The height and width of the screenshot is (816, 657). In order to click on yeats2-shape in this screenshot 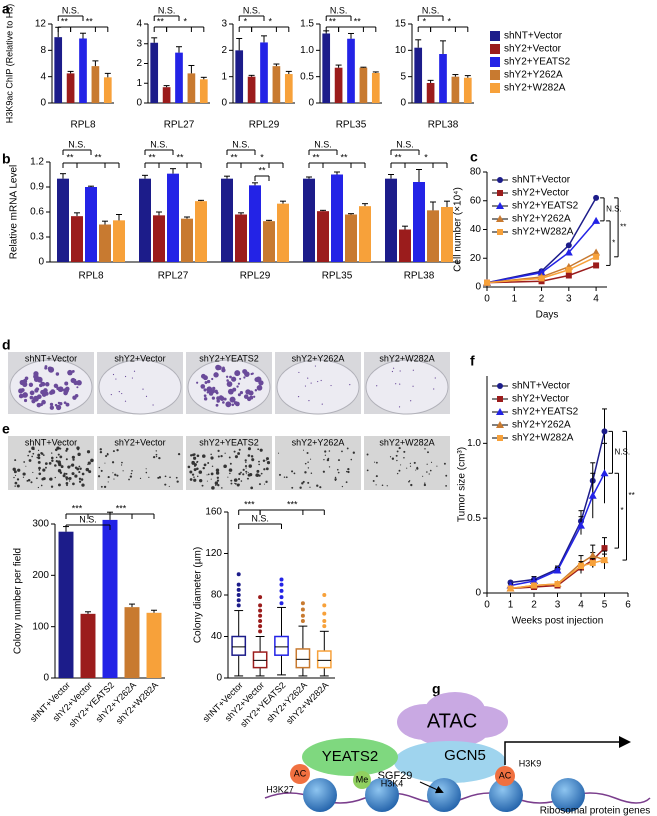, I will do `click(350, 757)`.